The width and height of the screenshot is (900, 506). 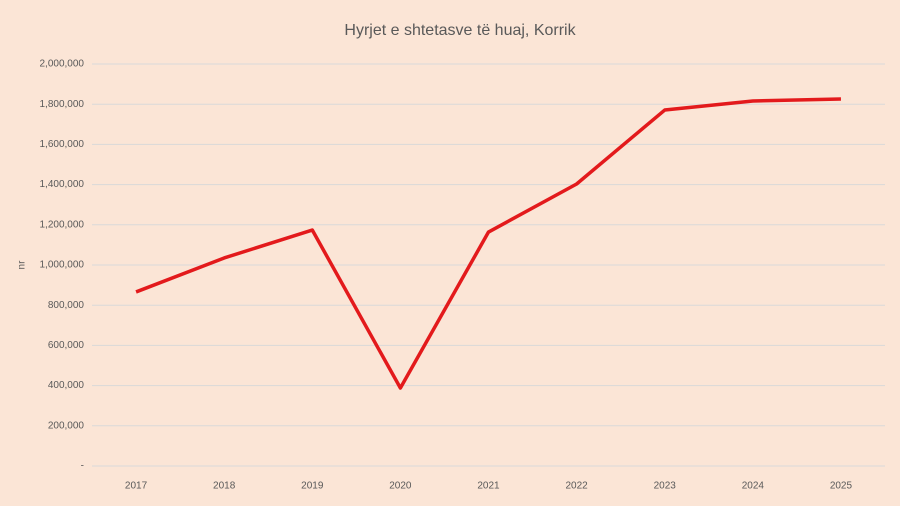 I want to click on x-tick-label: 2019, so click(x=312, y=486).